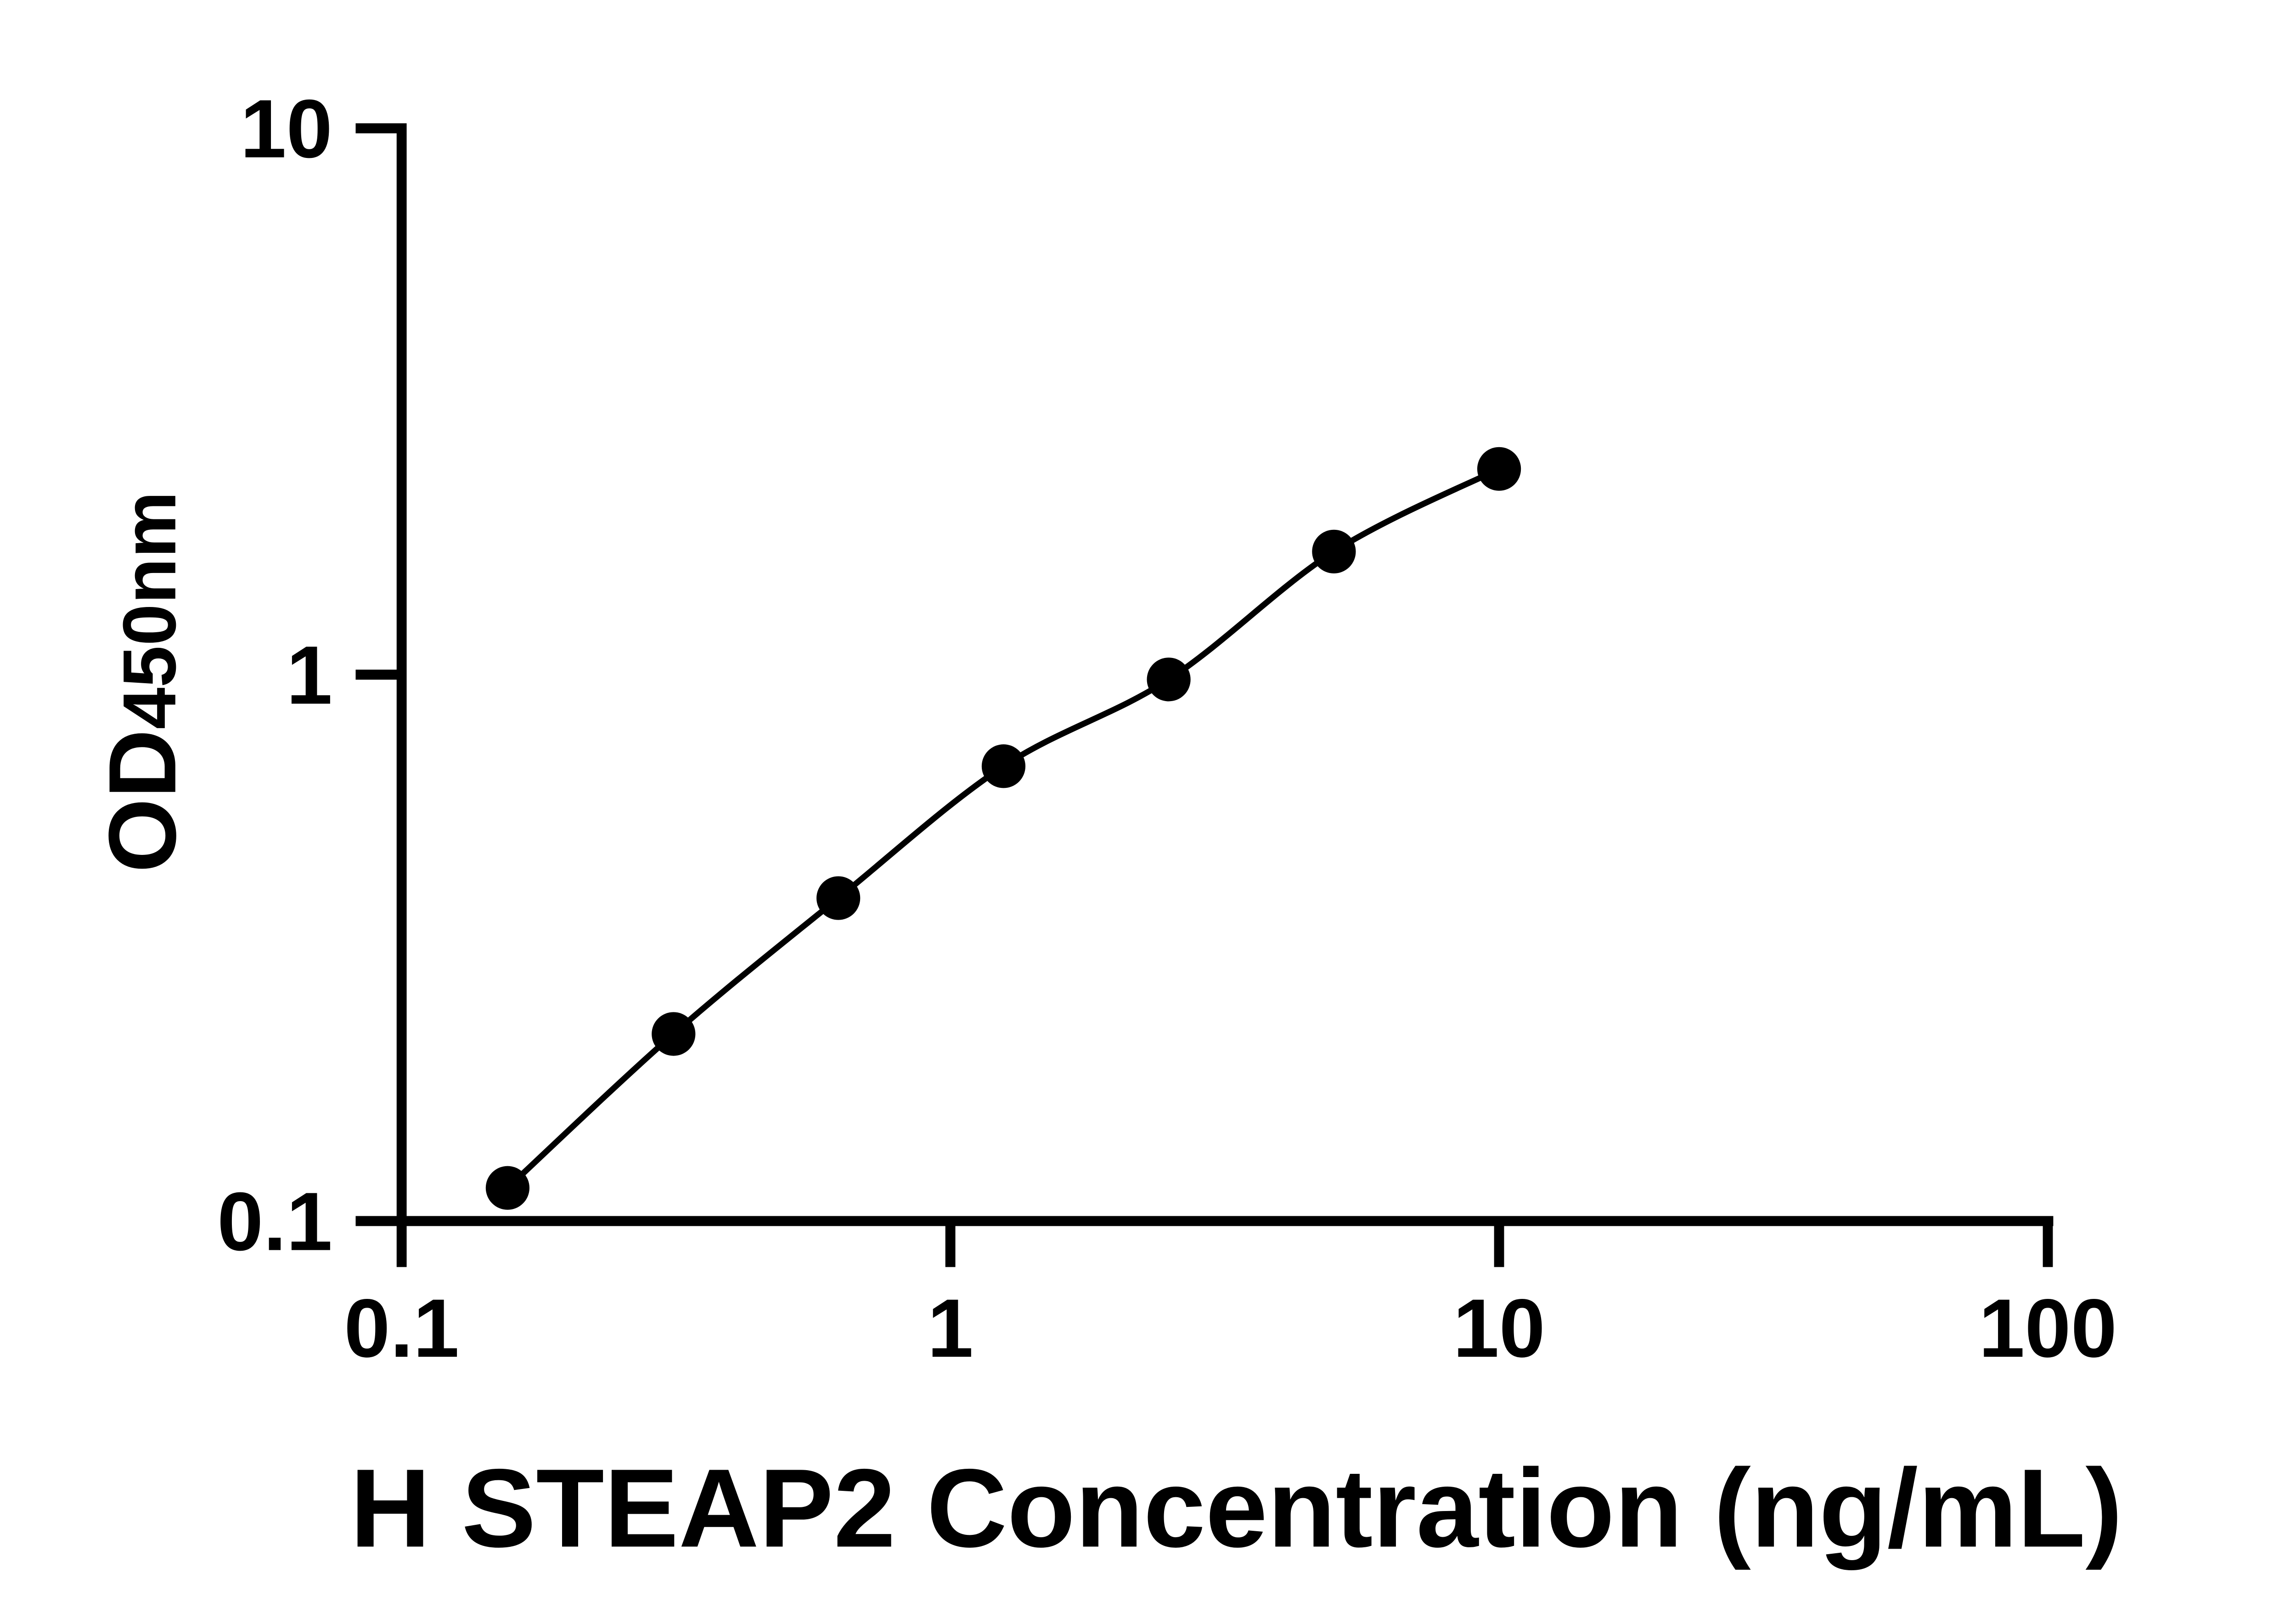 The width and height of the screenshot is (2296, 1618). Describe the element at coordinates (274, 1222) in the screenshot. I see `y-tick-label-0.1: 0.1` at that location.